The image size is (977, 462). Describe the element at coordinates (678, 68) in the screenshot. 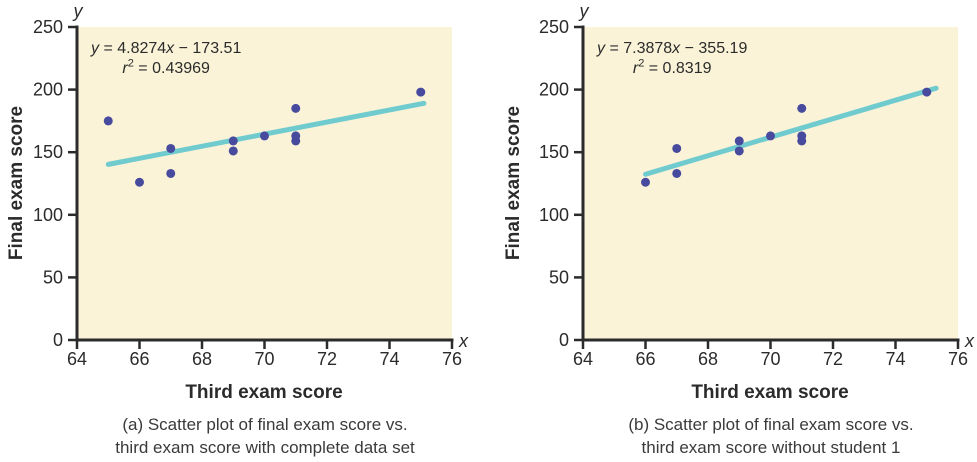

I see `r-squared-value: = 0.8319` at that location.